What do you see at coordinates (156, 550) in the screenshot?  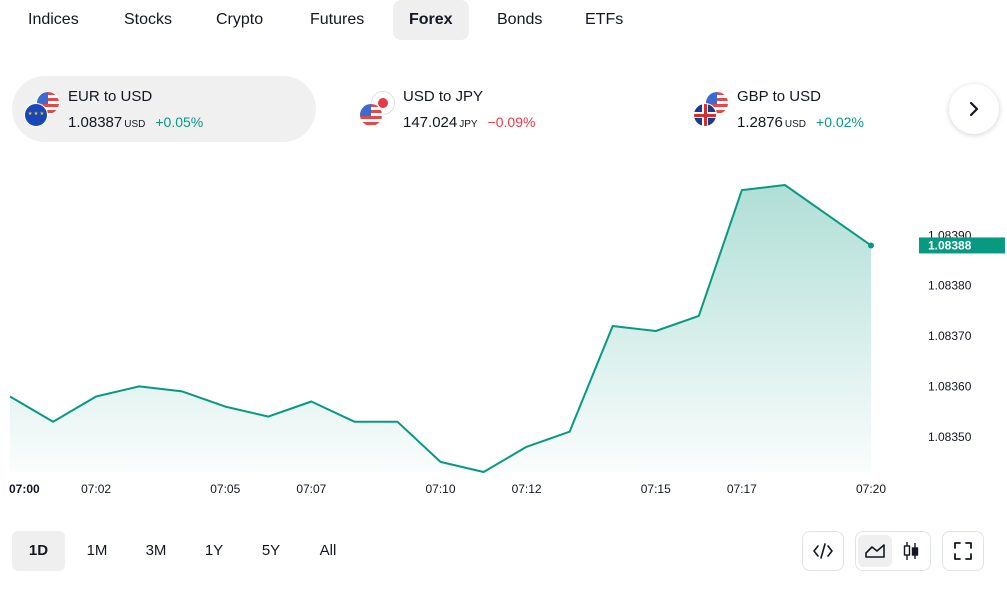 I see `range-3m: 3M` at bounding box center [156, 550].